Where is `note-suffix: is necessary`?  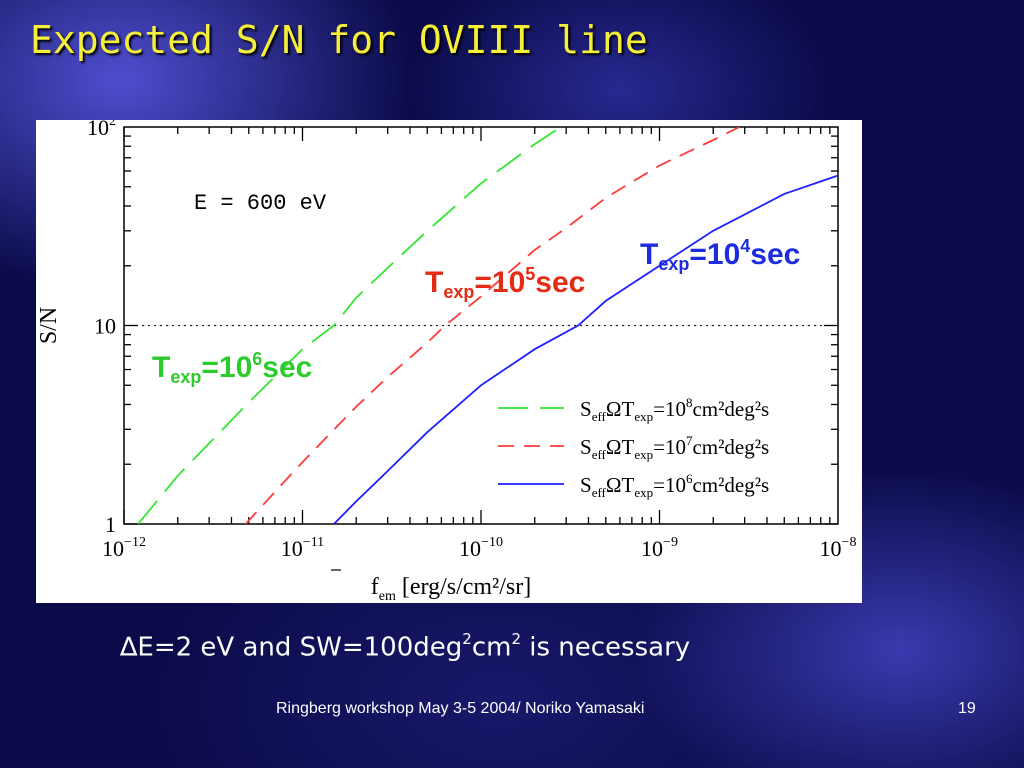 note-suffix: is necessary is located at coordinates (605, 647).